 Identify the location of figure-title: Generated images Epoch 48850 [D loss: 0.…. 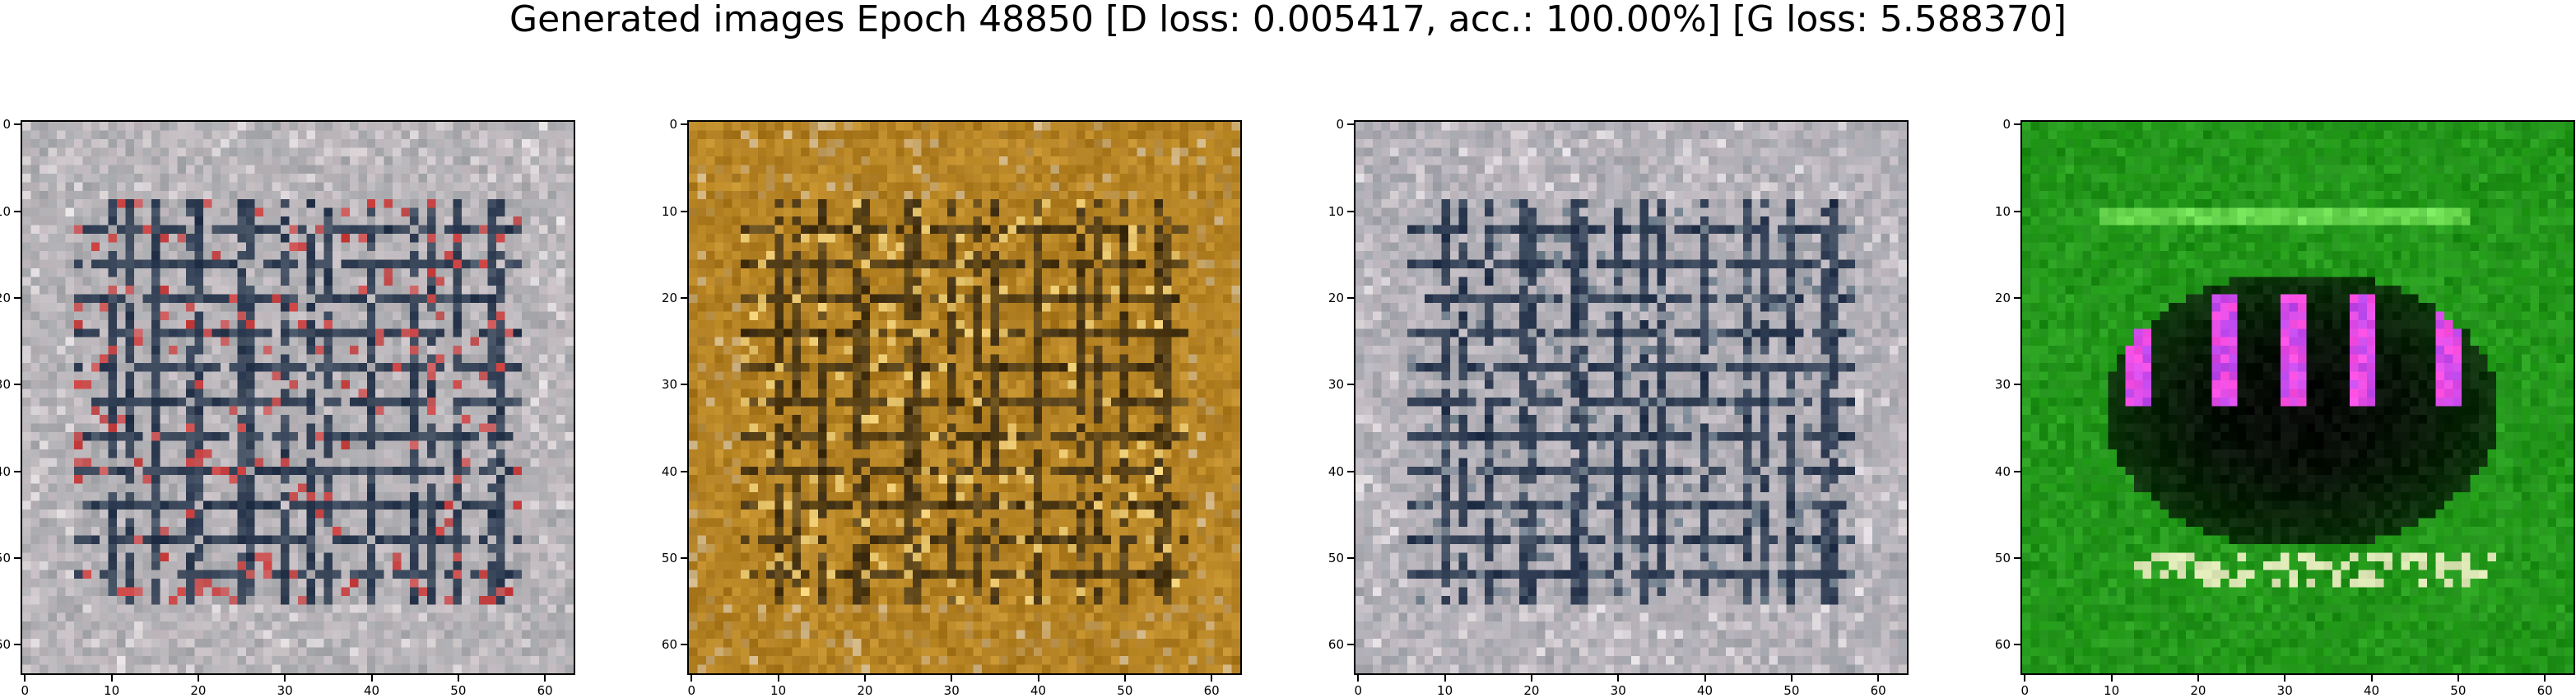
(1288, 22).